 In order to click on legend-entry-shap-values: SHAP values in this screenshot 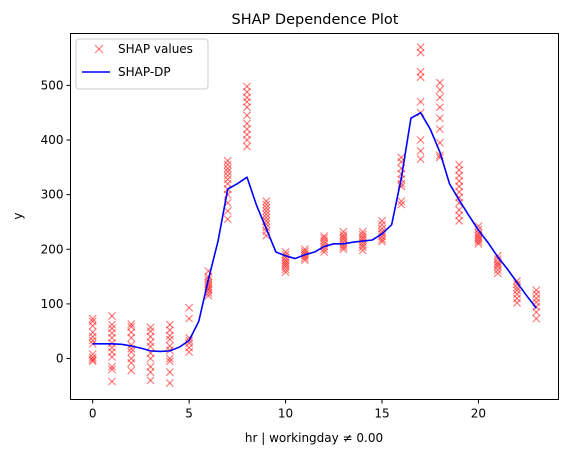, I will do `click(155, 49)`.